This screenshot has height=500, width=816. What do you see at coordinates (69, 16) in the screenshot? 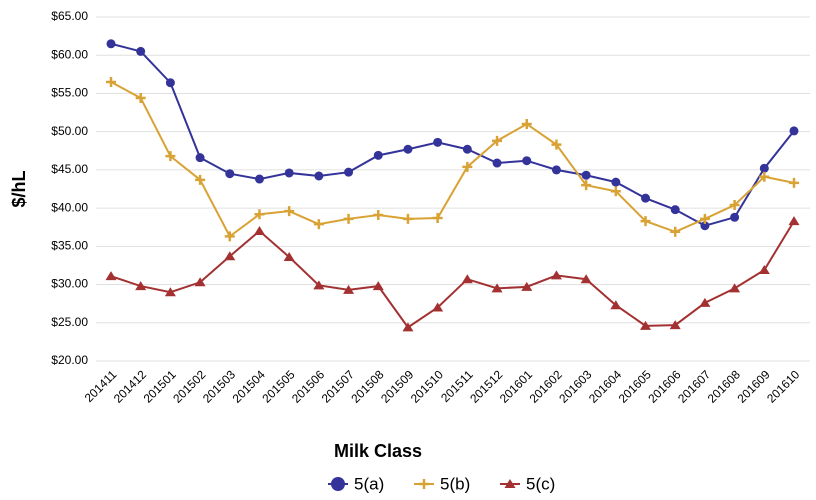
I see `y-tick-label: $65.00` at bounding box center [69, 16].